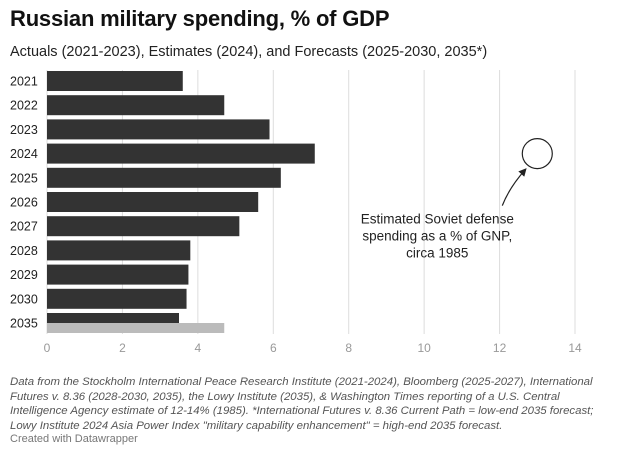 This screenshot has height=457, width=624. I want to click on y-tick-label: 2028, so click(24, 251).